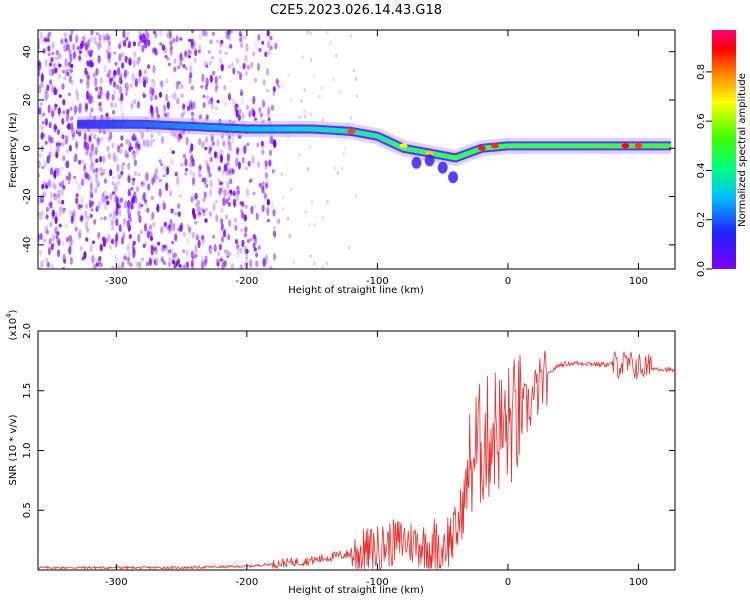  Describe the element at coordinates (27, 510) in the screenshot. I see `snr-ytick-label: 0.5` at that location.